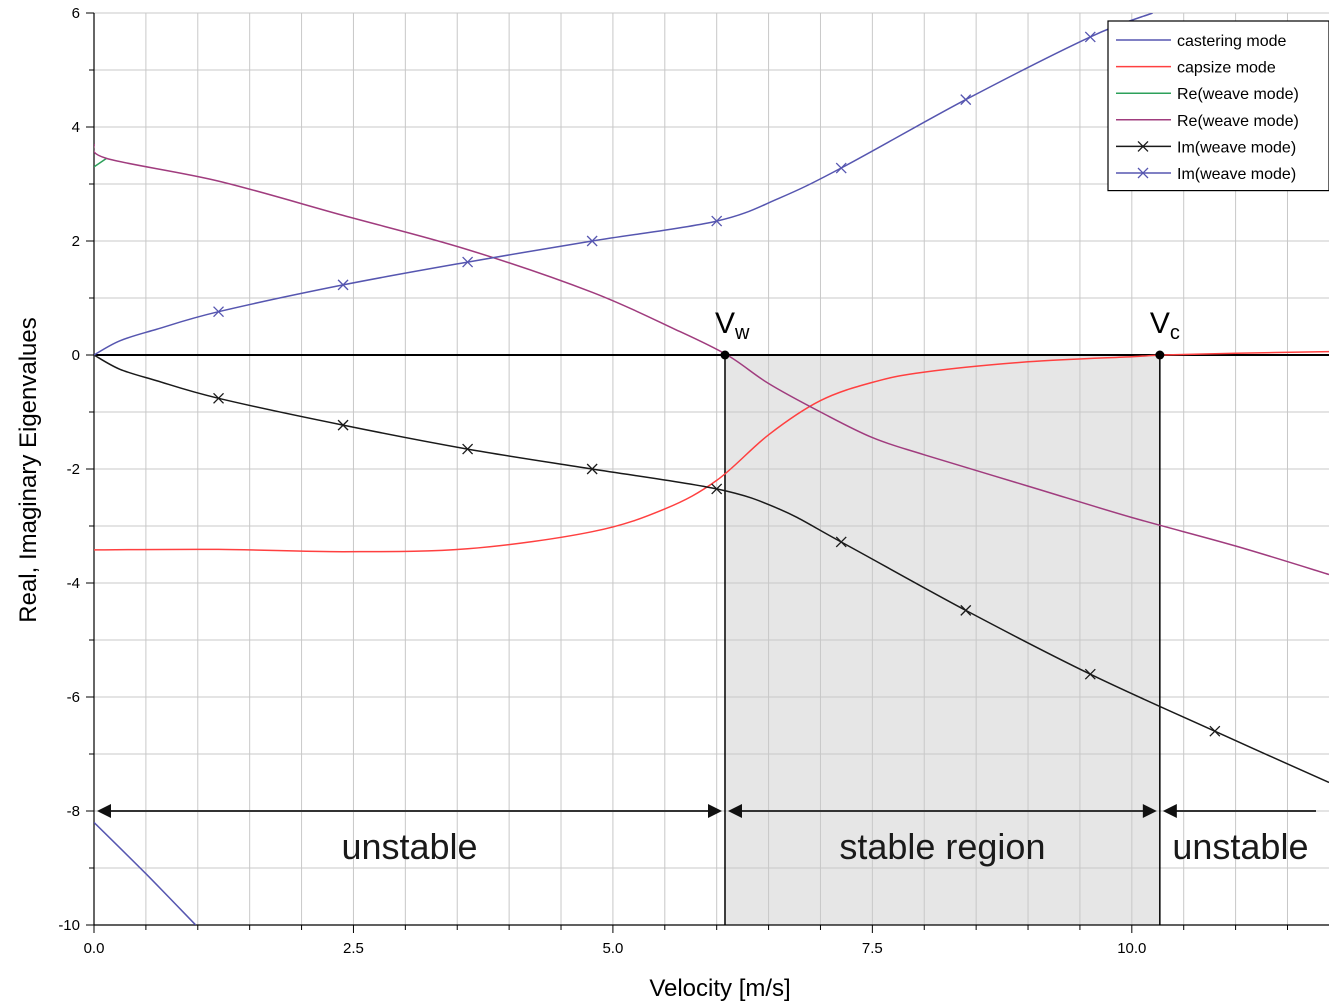 This screenshot has height=1002, width=1329. Describe the element at coordinates (409, 846) in the screenshot. I see `region-label-0: unstable` at that location.